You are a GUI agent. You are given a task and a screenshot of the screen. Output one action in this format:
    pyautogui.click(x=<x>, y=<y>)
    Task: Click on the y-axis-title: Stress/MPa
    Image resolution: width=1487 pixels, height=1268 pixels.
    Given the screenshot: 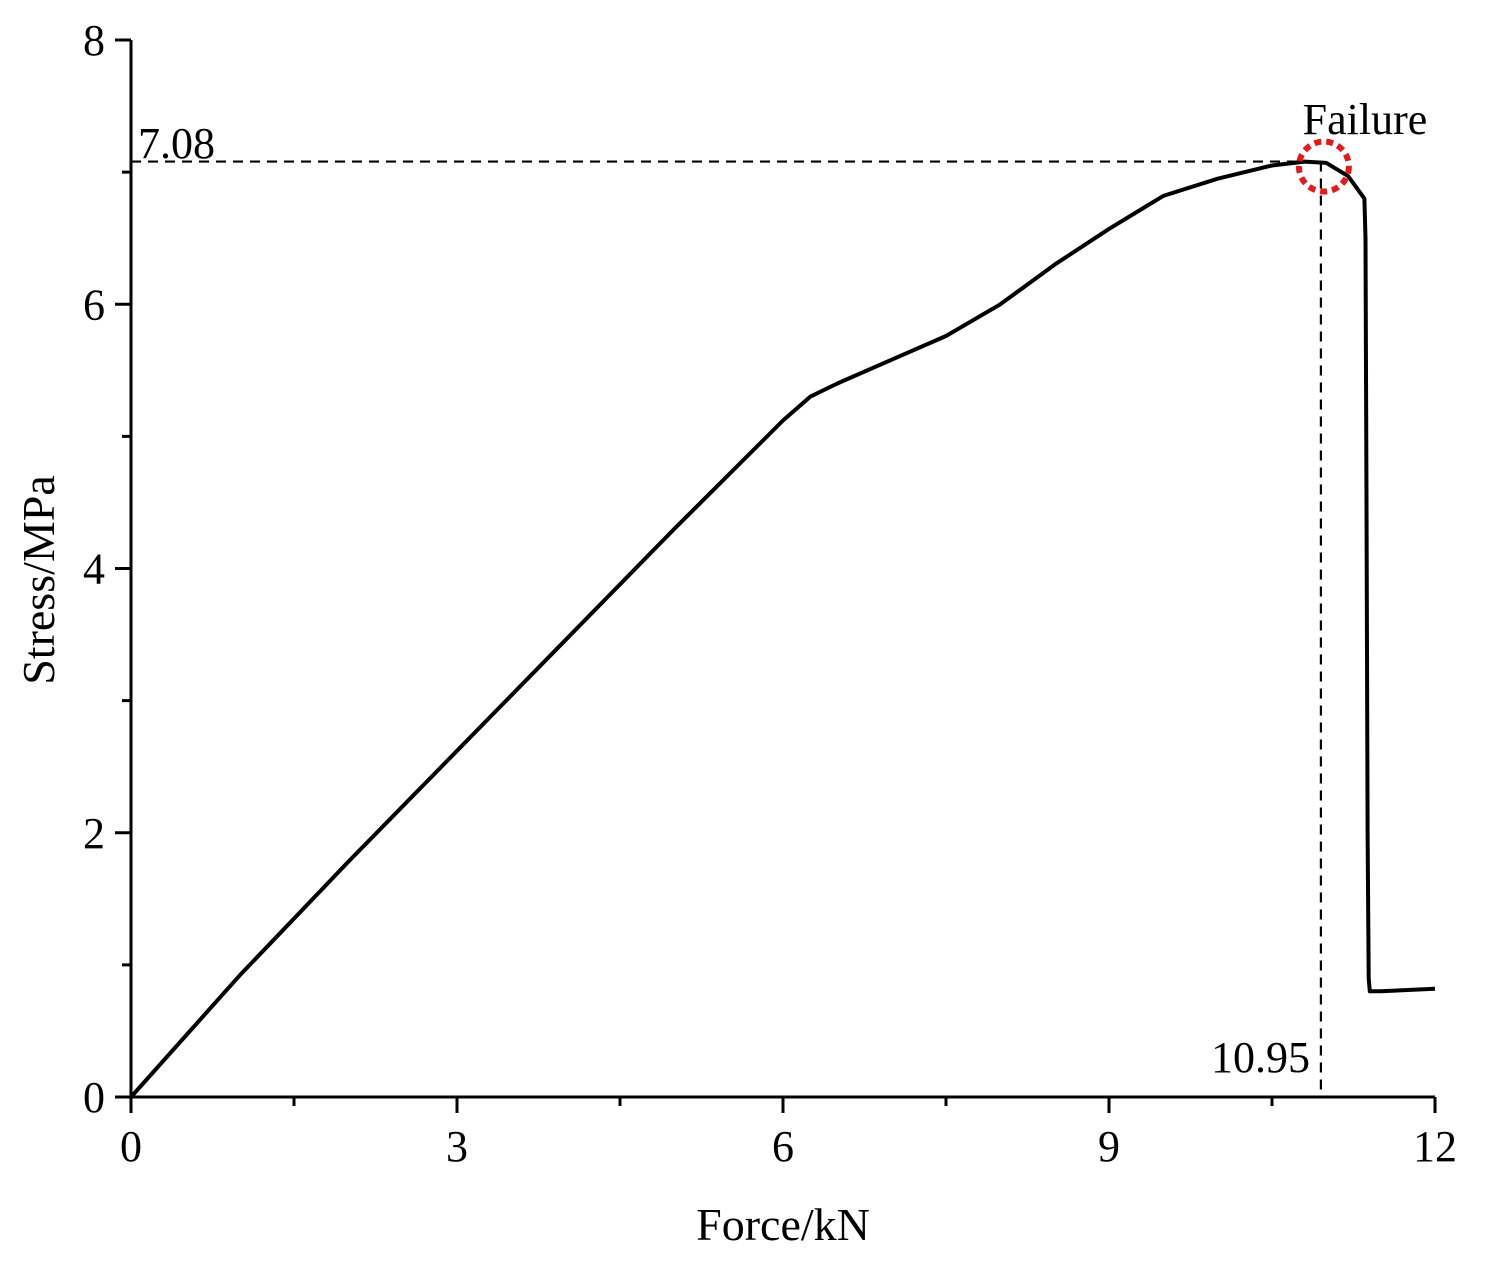 What is the action you would take?
    pyautogui.click(x=38, y=580)
    